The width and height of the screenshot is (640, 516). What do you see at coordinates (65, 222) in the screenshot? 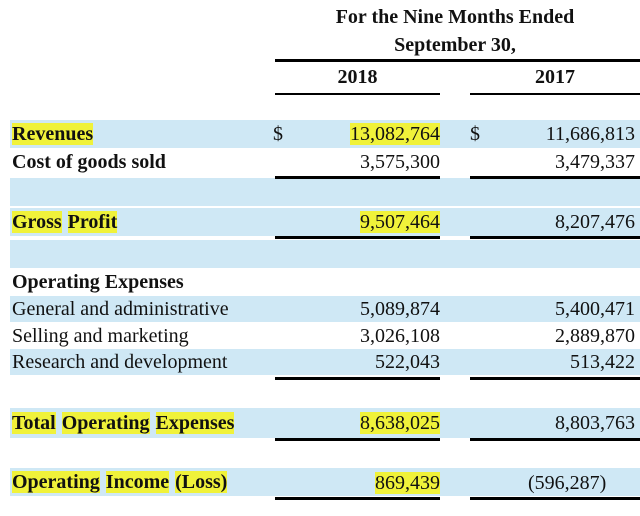
I see `row-label-gross-profit: Gross Profit` at bounding box center [65, 222].